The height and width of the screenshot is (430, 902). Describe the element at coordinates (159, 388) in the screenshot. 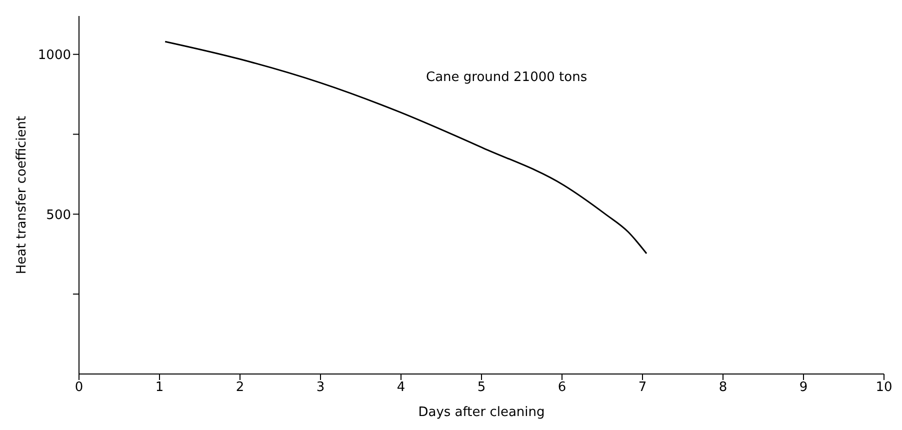

I see `x-tick-label: 1` at that location.